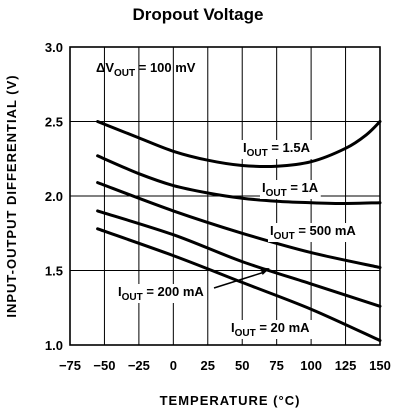  What do you see at coordinates (311, 365) in the screenshot?
I see `x-tick-label: 100` at bounding box center [311, 365].